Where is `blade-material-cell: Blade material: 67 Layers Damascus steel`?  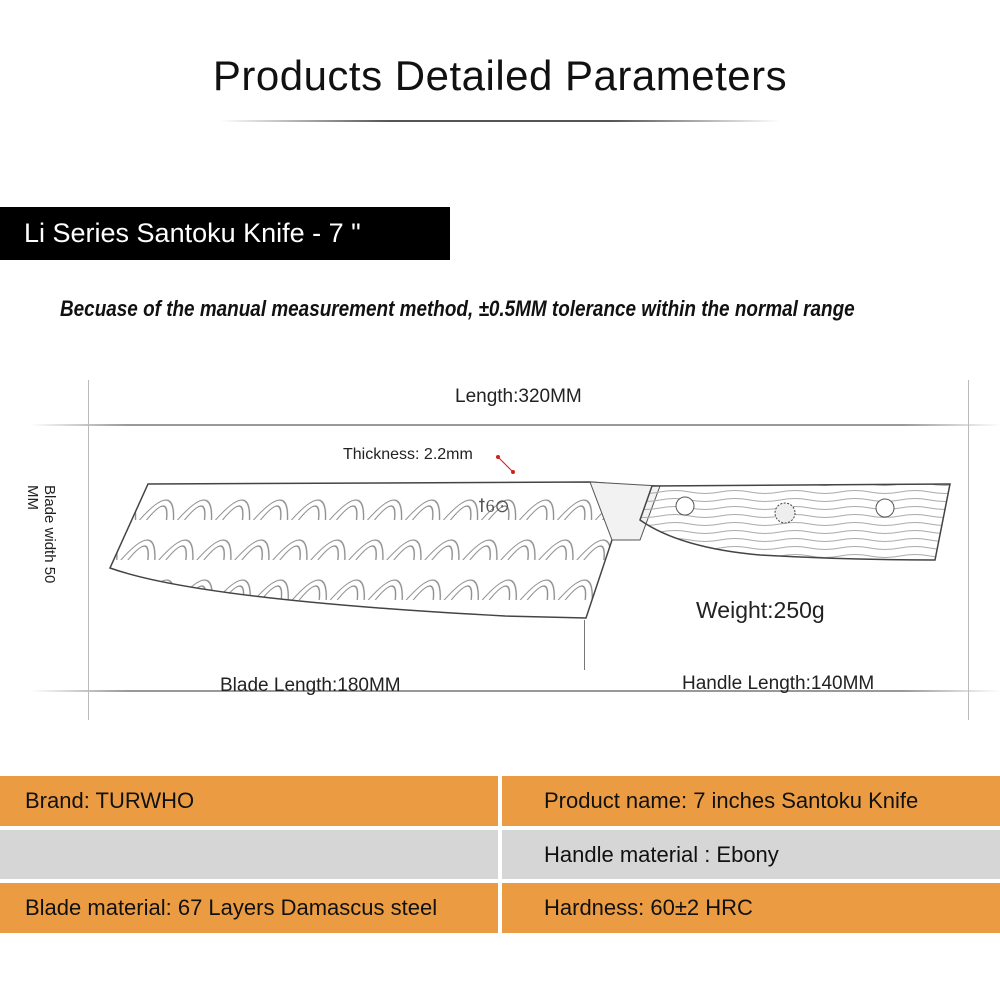 blade-material-cell: Blade material: 67 Layers Damascus steel is located at coordinates (249, 908).